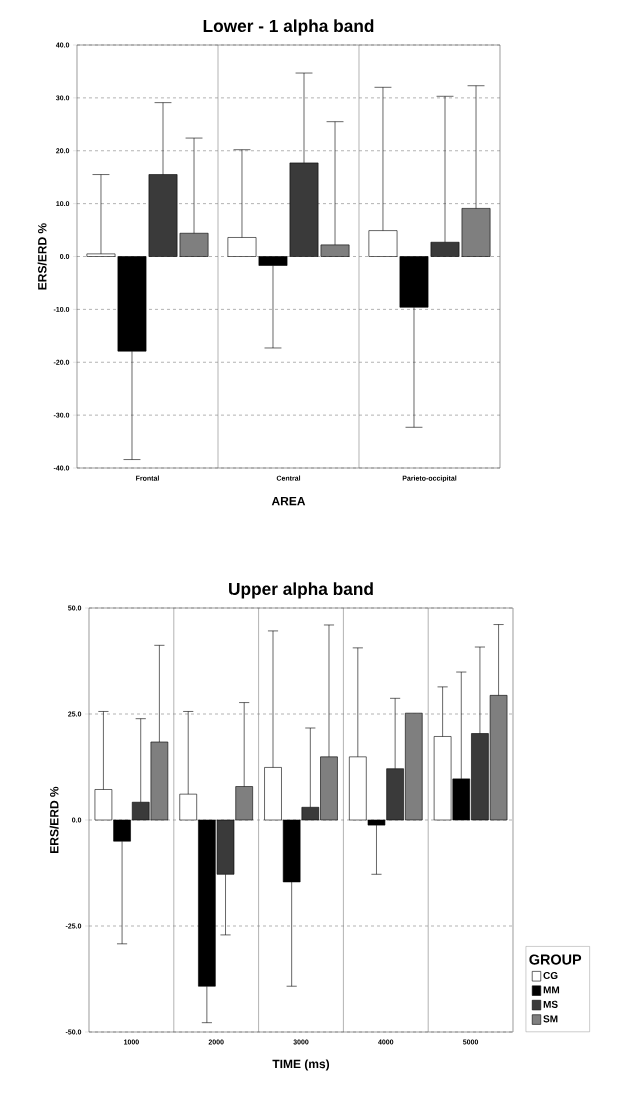 This screenshot has width=638, height=1106. What do you see at coordinates (555, 959) in the screenshot?
I see `legend-title: GROUP` at bounding box center [555, 959].